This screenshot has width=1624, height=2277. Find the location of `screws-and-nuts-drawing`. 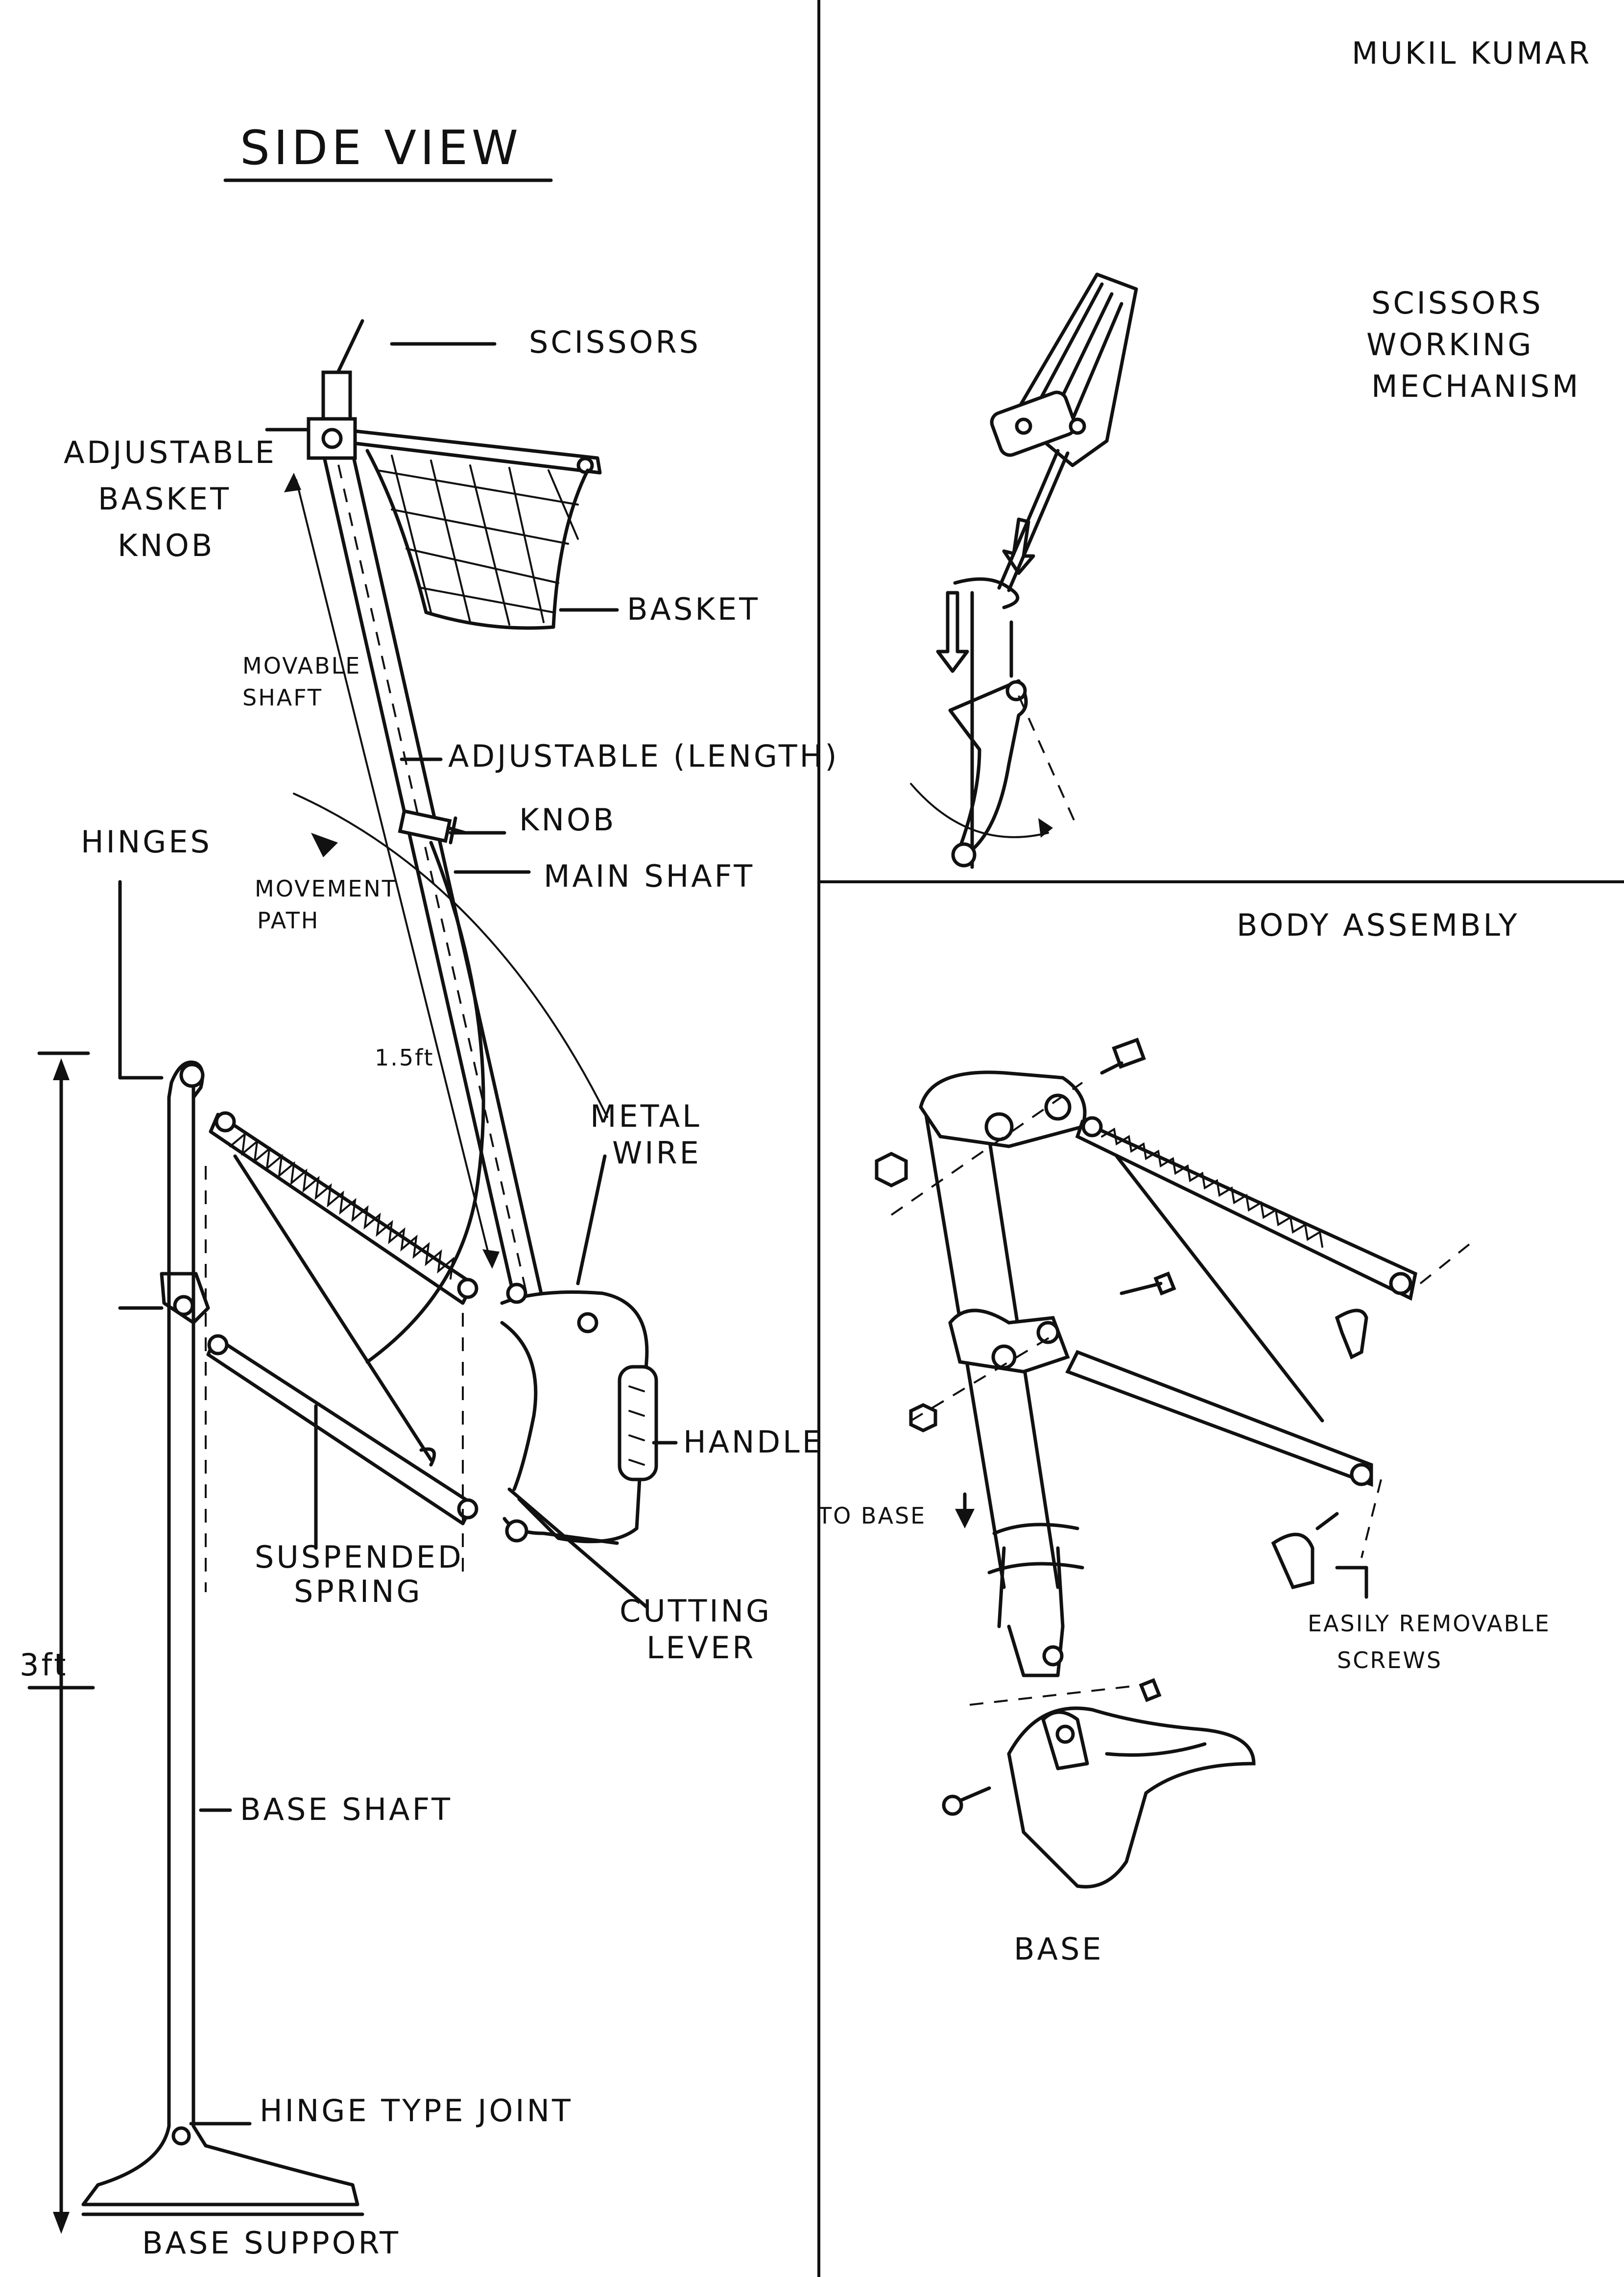

screws-and-nuts-drawing is located at coordinates (1121, 1427).